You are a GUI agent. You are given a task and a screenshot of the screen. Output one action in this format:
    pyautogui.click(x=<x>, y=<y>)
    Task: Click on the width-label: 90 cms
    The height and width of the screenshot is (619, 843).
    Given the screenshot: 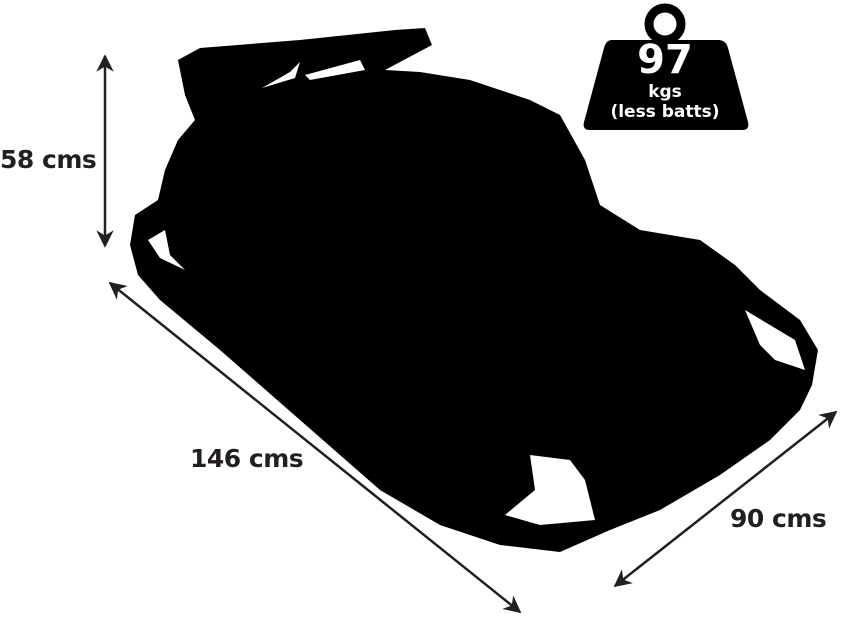 What is the action you would take?
    pyautogui.click(x=778, y=518)
    